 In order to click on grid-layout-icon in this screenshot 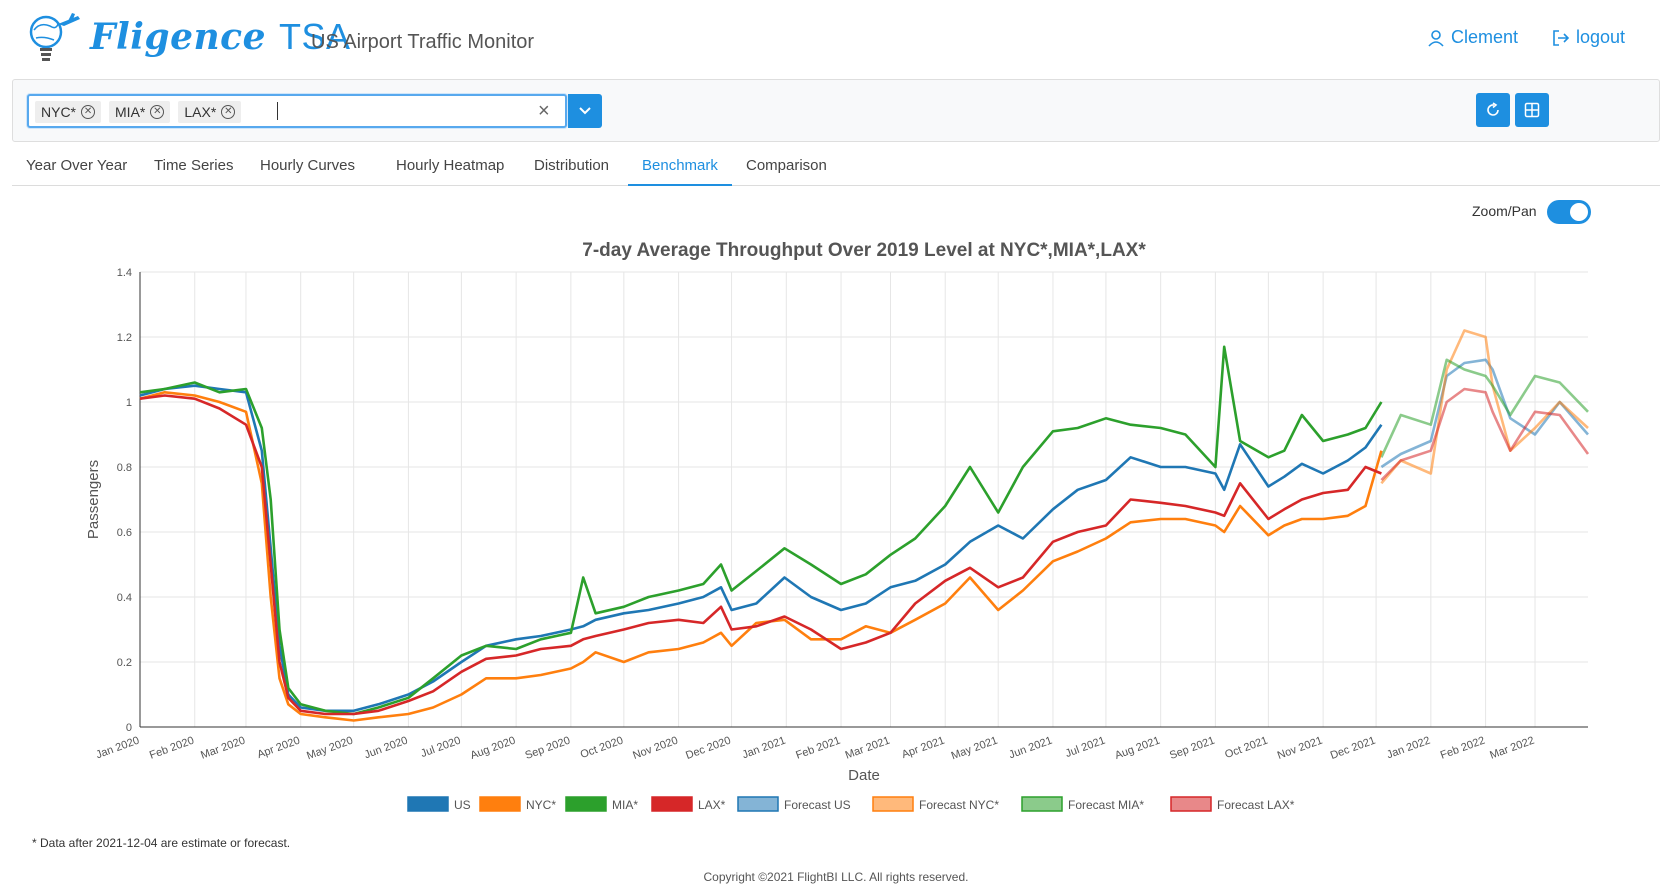, I will do `click(1532, 110)`.